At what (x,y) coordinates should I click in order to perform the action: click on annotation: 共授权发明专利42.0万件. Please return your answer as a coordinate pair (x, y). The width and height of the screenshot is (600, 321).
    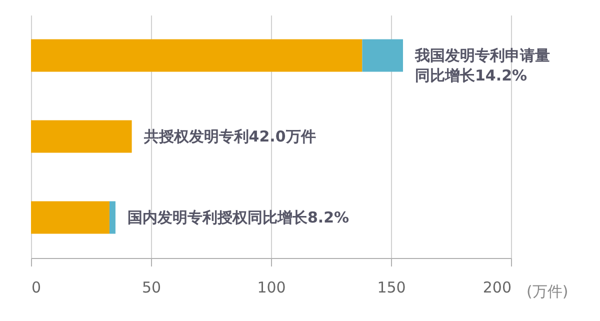
    Looking at the image, I should click on (229, 137).